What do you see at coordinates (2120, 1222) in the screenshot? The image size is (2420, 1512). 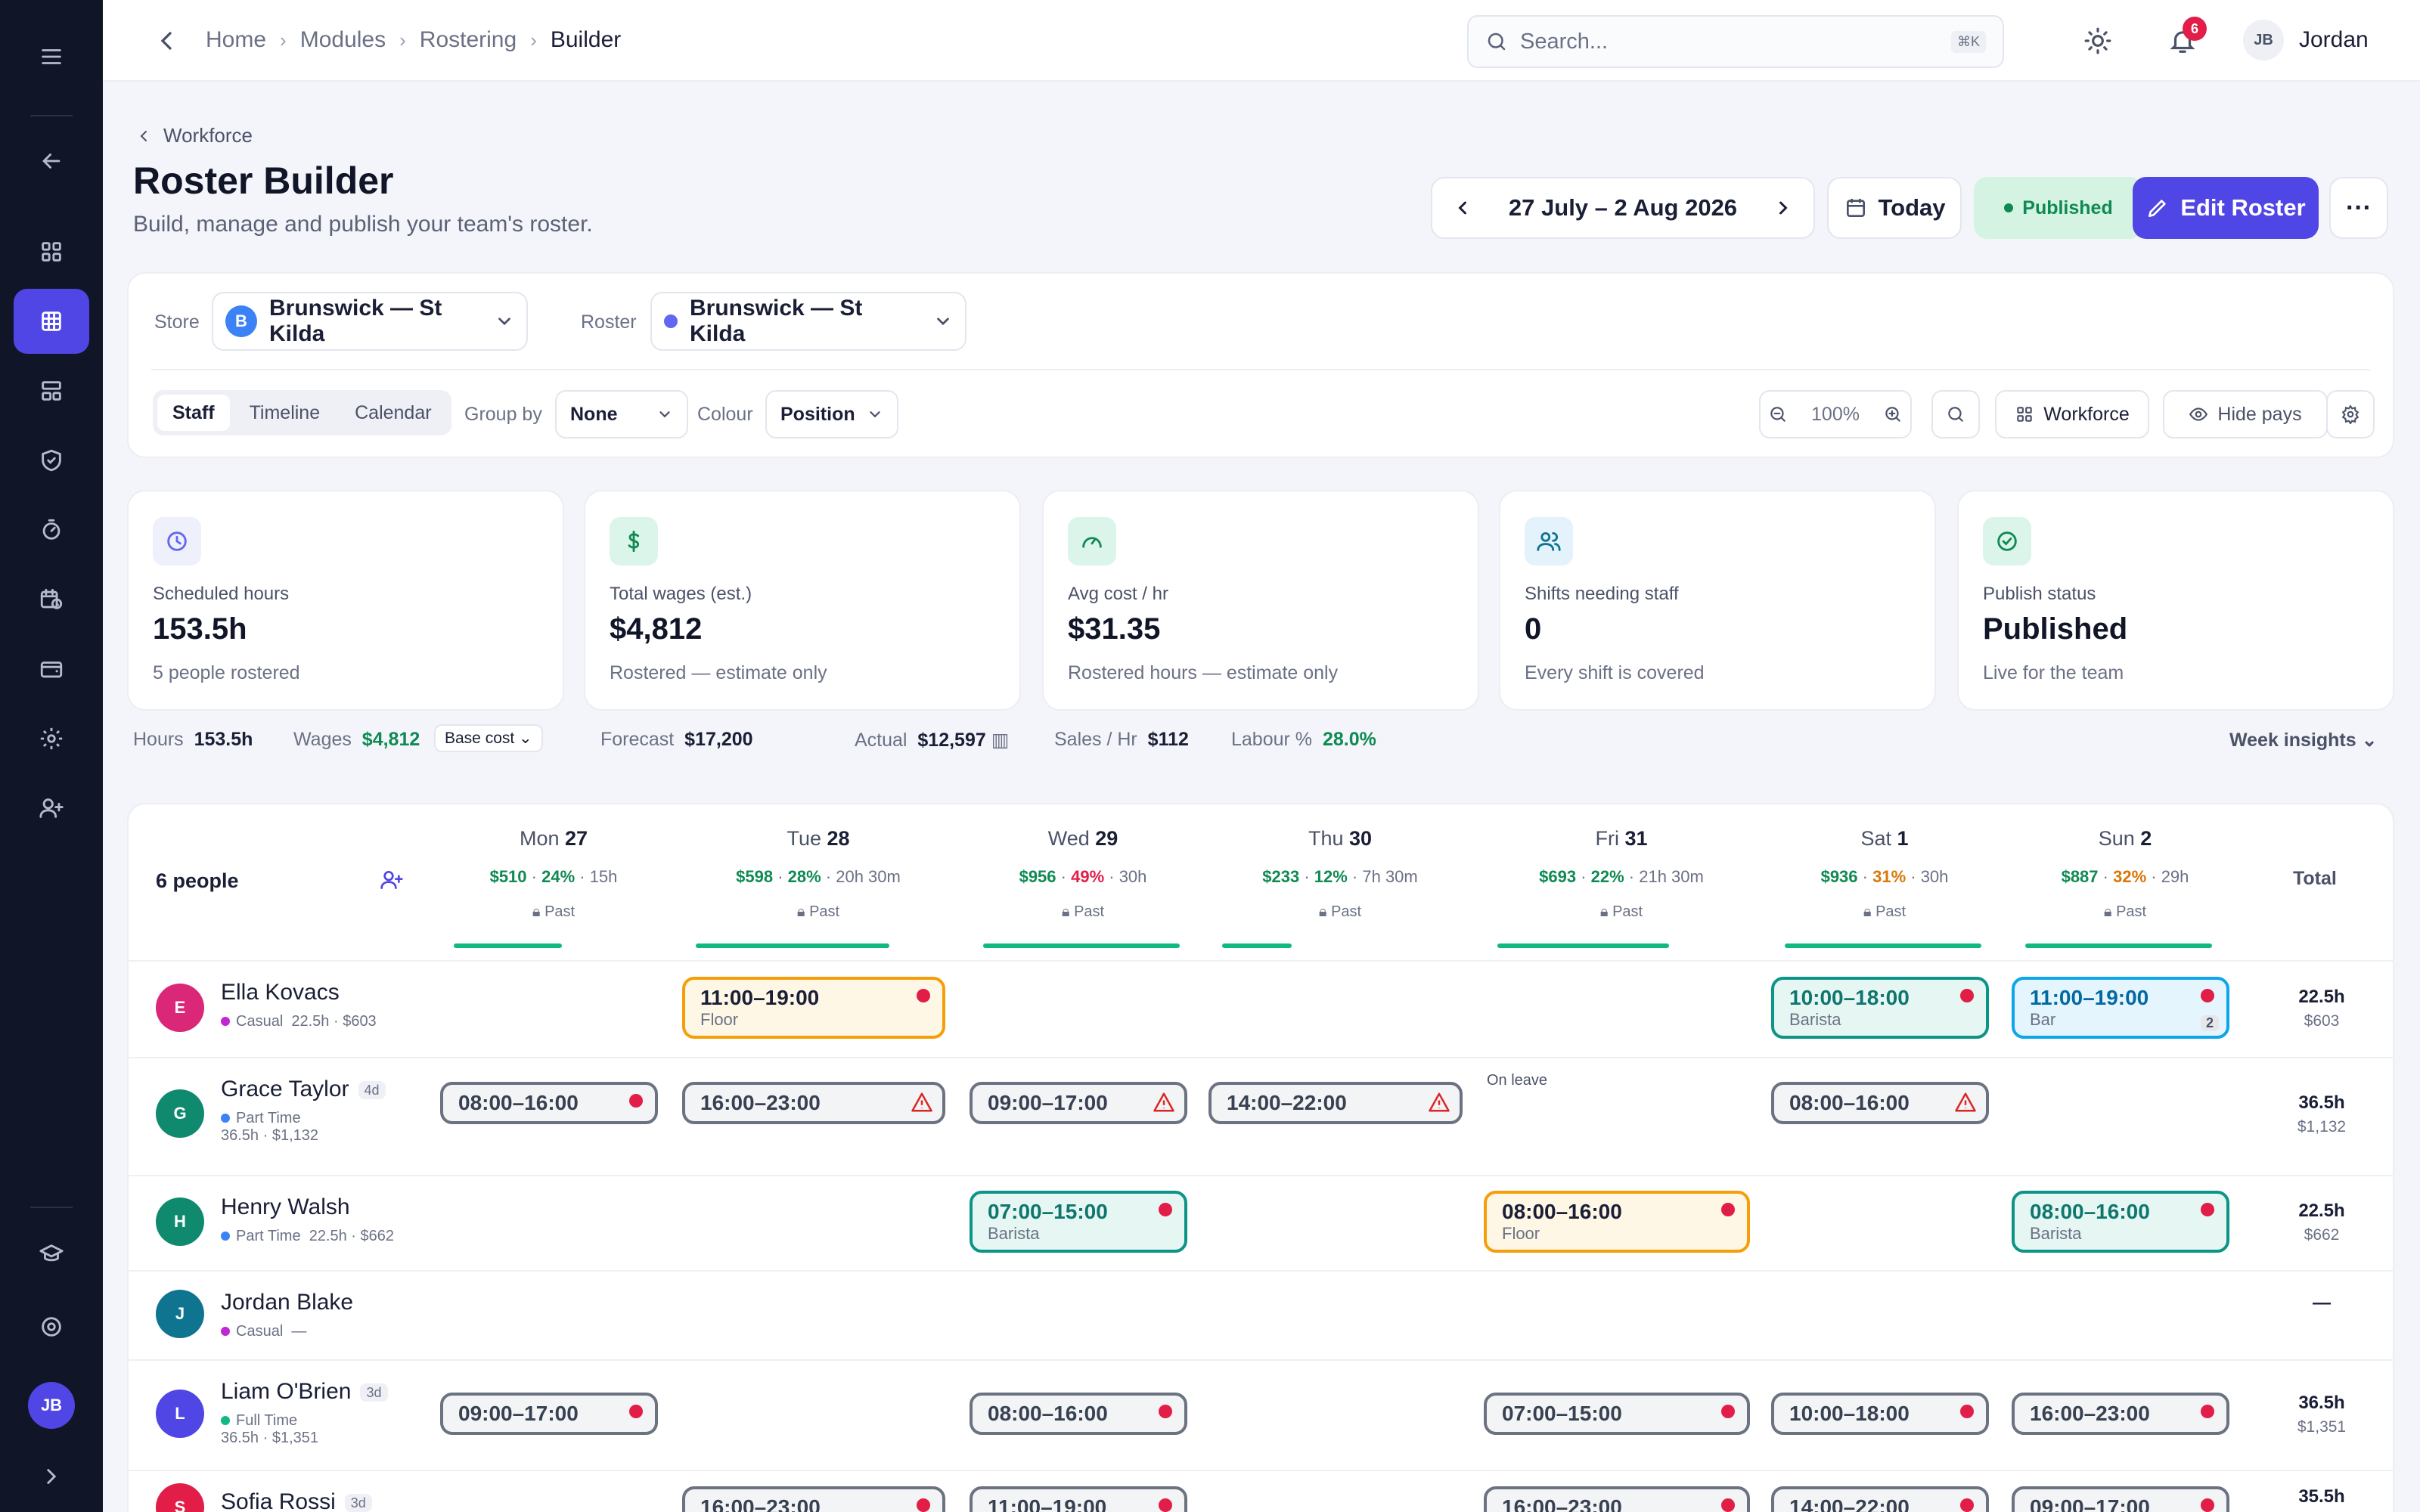 I see `shift-block: 08:00–16:00 Barista` at bounding box center [2120, 1222].